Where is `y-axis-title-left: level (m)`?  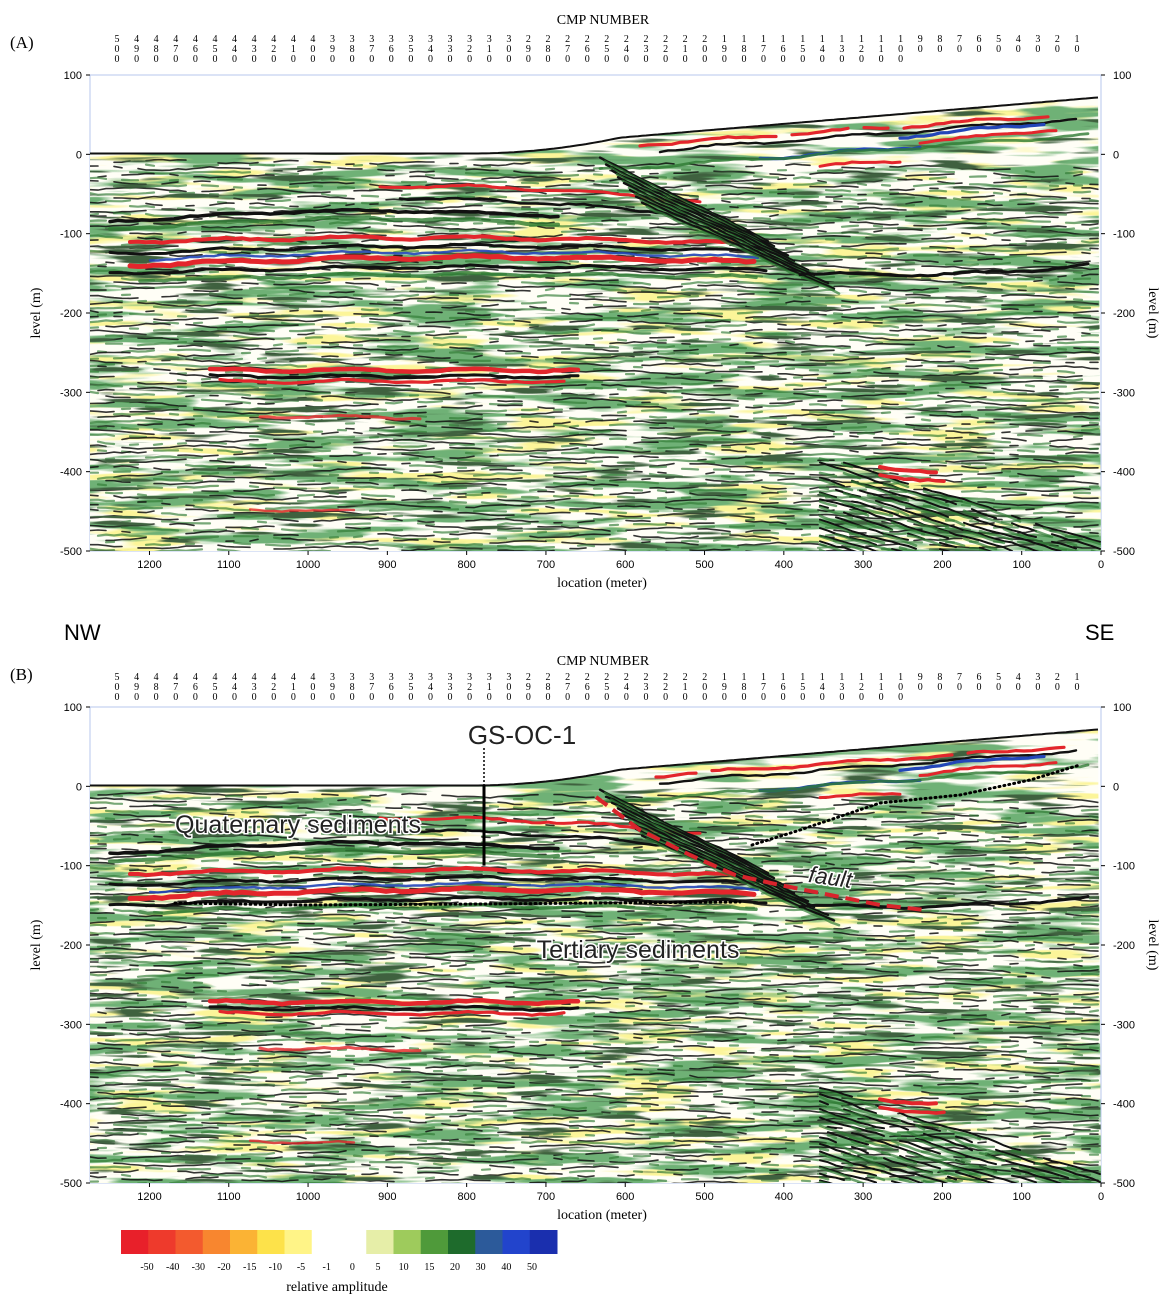
y-axis-title-left: level (m) is located at coordinates (36, 944).